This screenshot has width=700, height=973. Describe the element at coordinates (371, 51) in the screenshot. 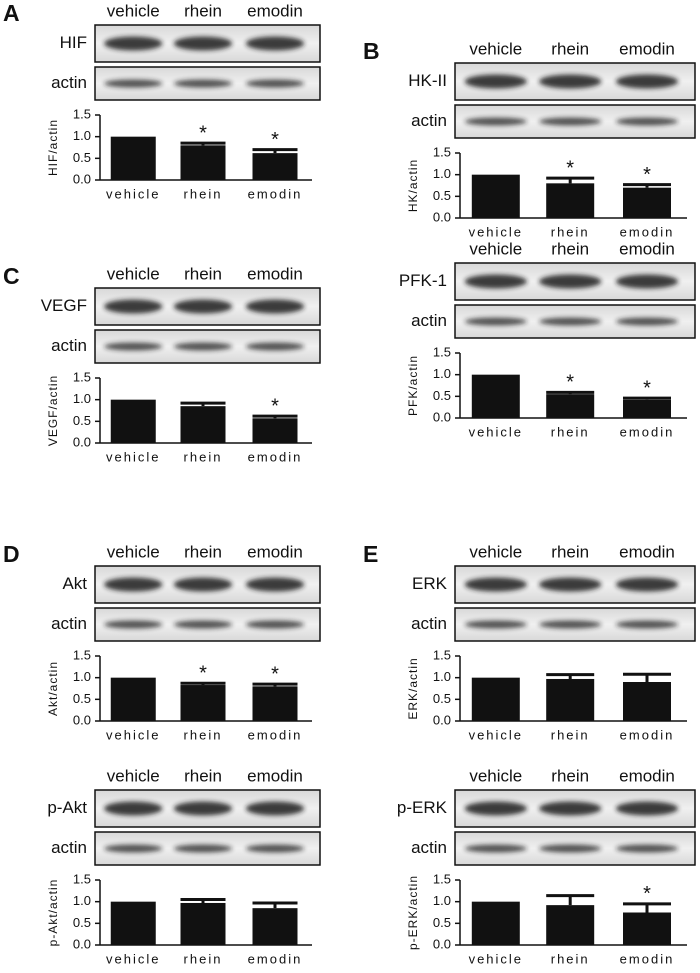

I see `panel-letter: B` at that location.